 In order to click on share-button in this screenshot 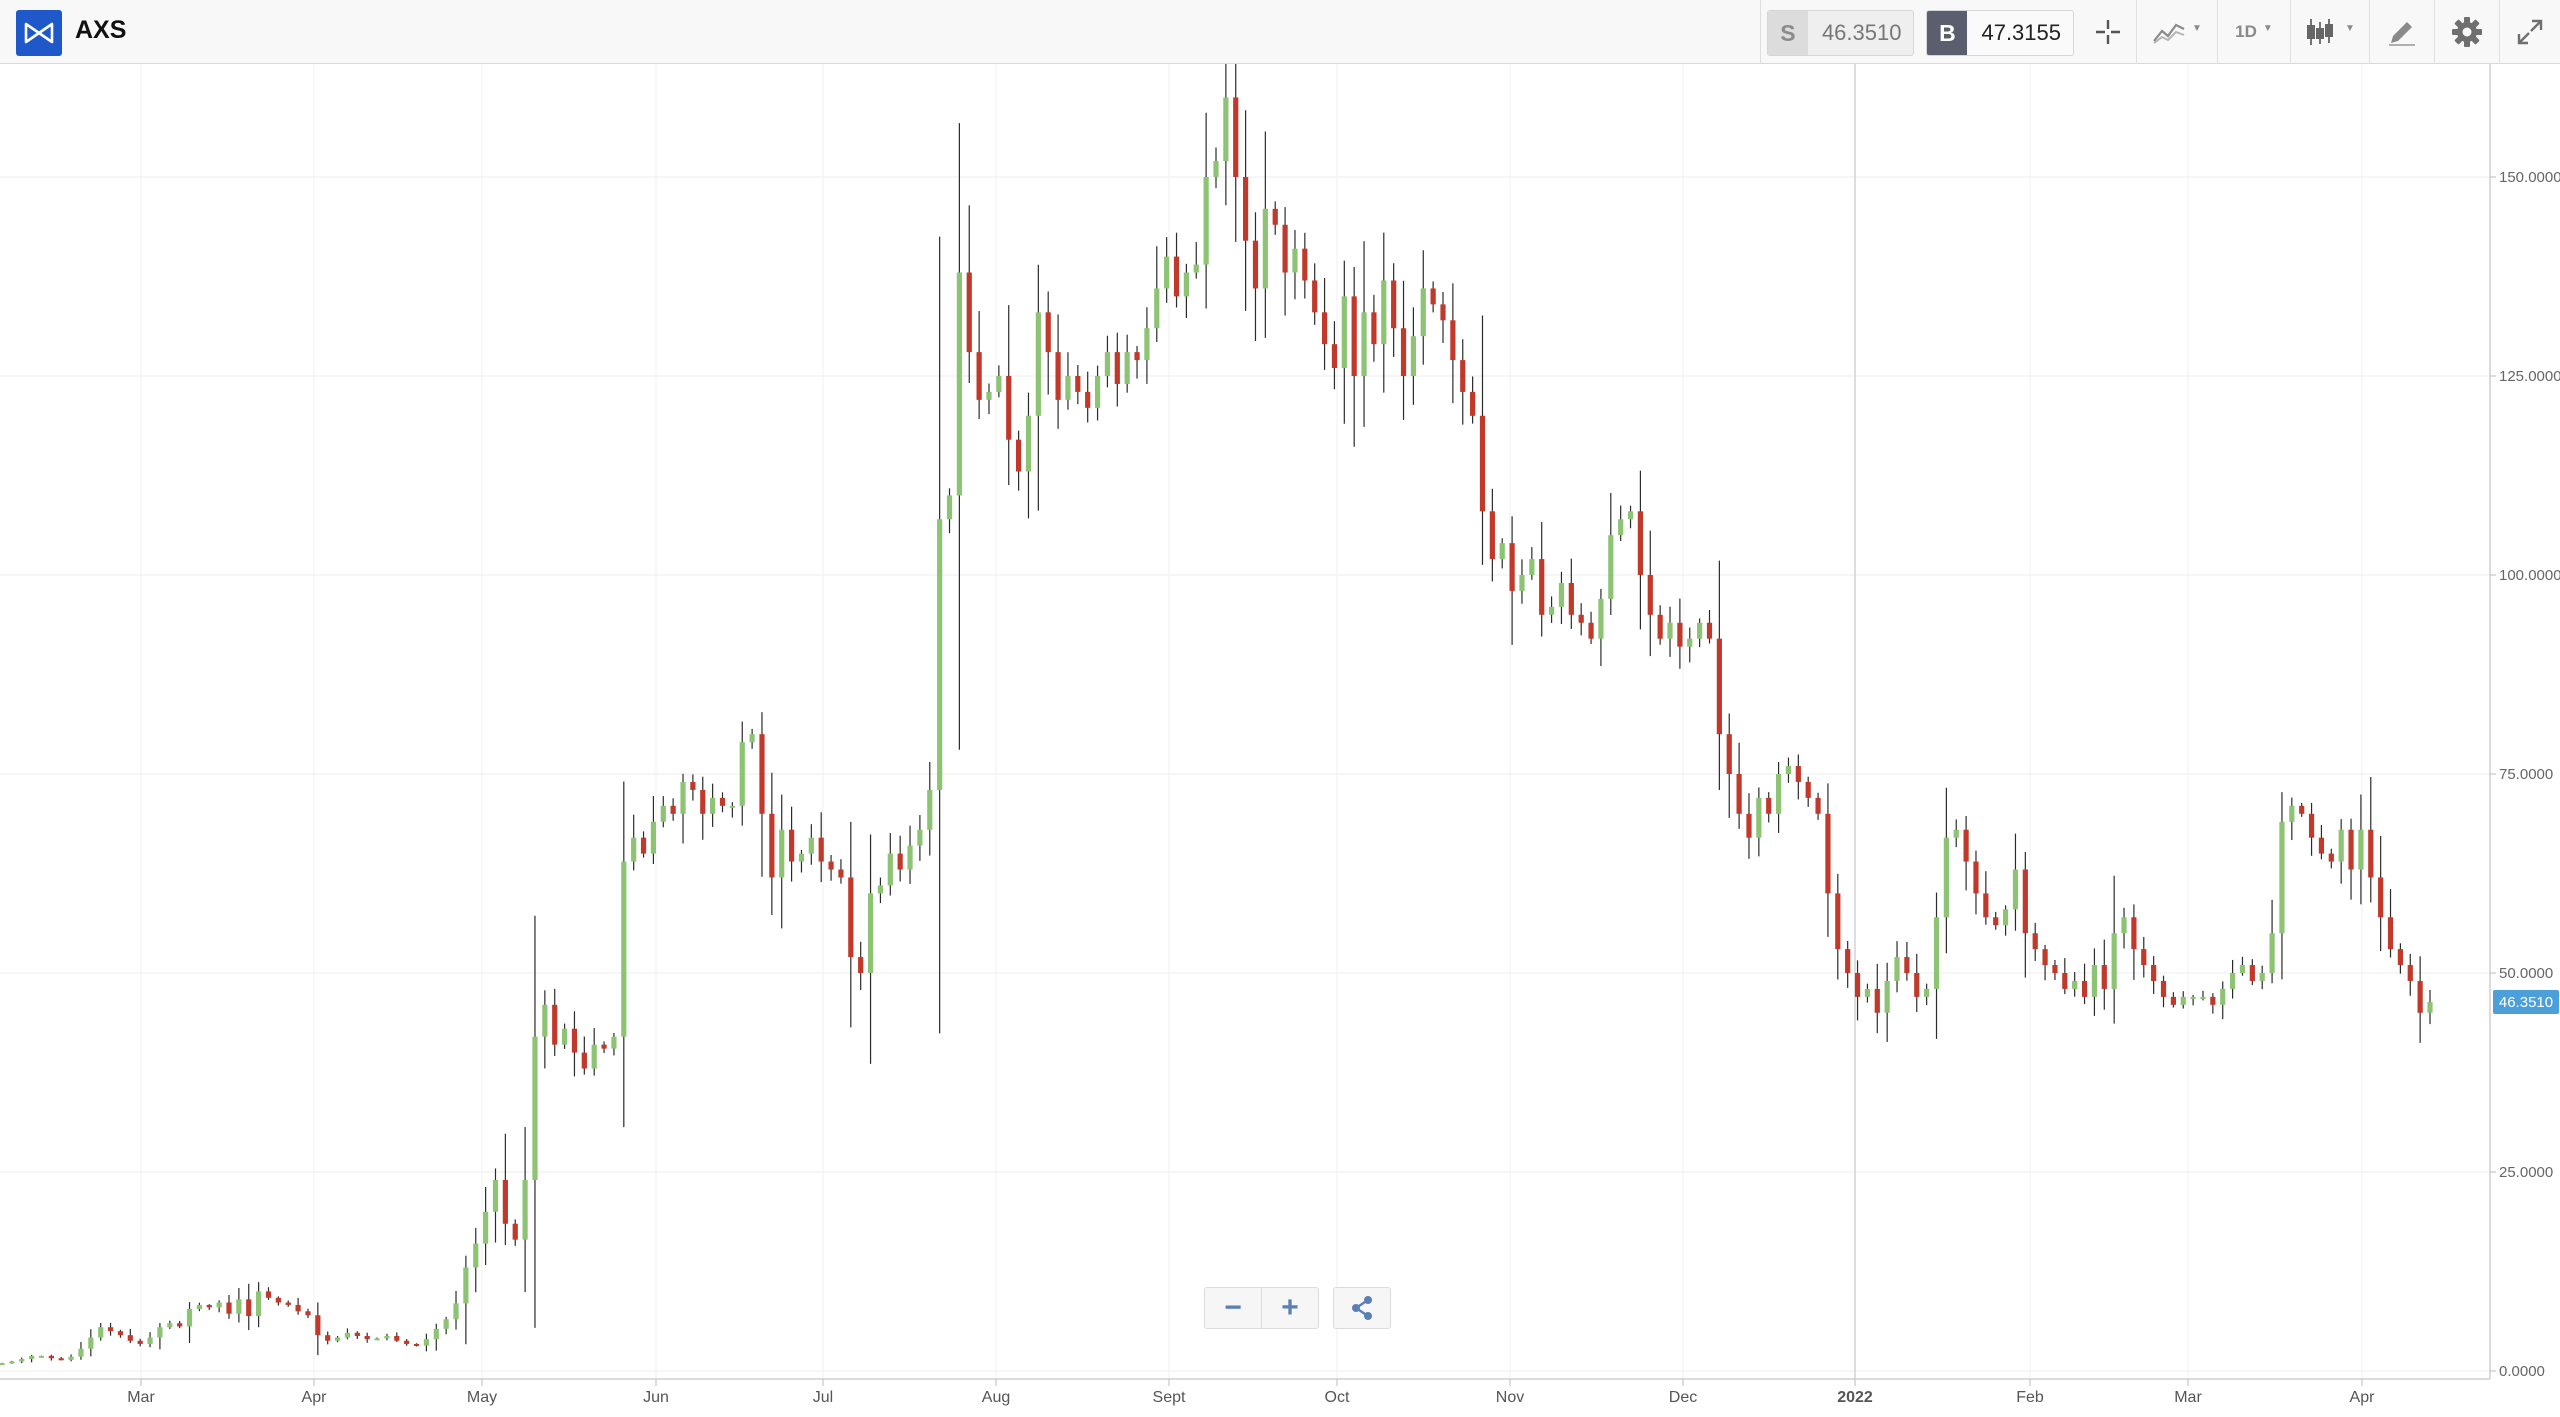, I will do `click(1362, 1308)`.